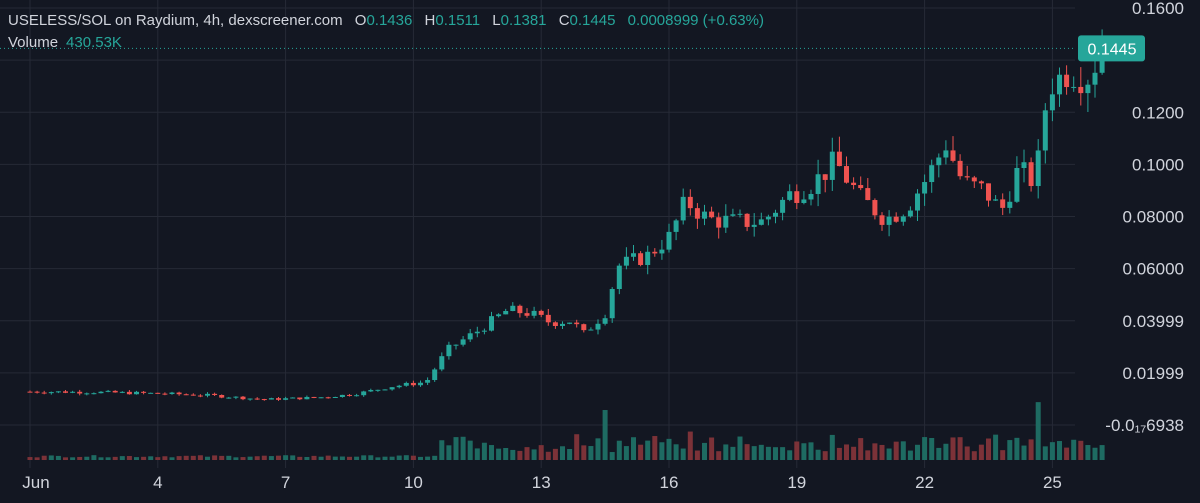 The width and height of the screenshot is (1200, 503). What do you see at coordinates (1158, 164) in the screenshot?
I see `price-tick-label-3: 0.1000` at bounding box center [1158, 164].